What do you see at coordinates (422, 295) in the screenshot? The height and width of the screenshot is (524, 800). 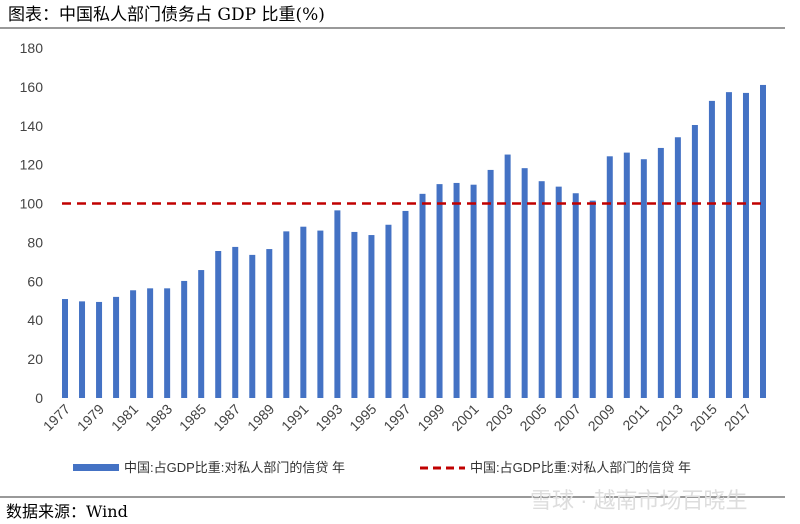 I see `bar-1998` at bounding box center [422, 295].